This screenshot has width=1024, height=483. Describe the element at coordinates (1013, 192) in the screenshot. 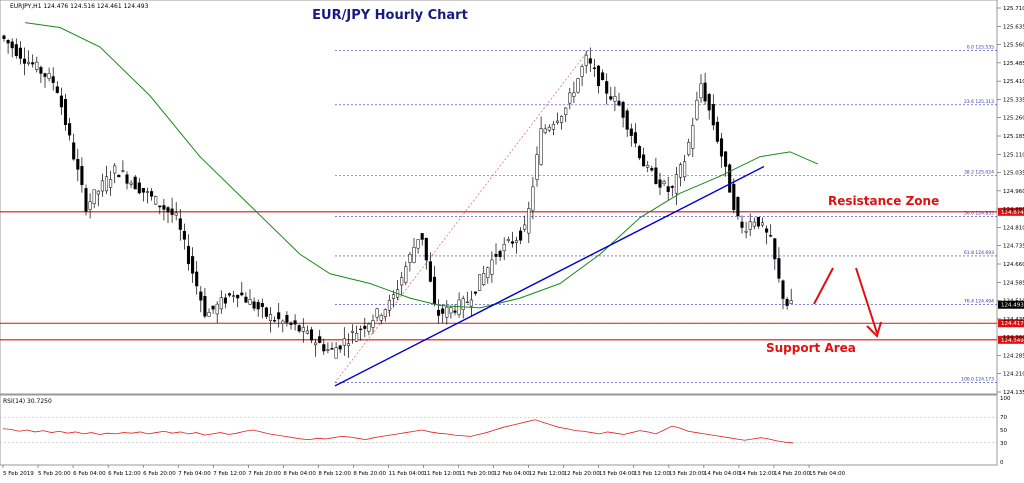

I see `y-tick-label: 124.960` at that location.